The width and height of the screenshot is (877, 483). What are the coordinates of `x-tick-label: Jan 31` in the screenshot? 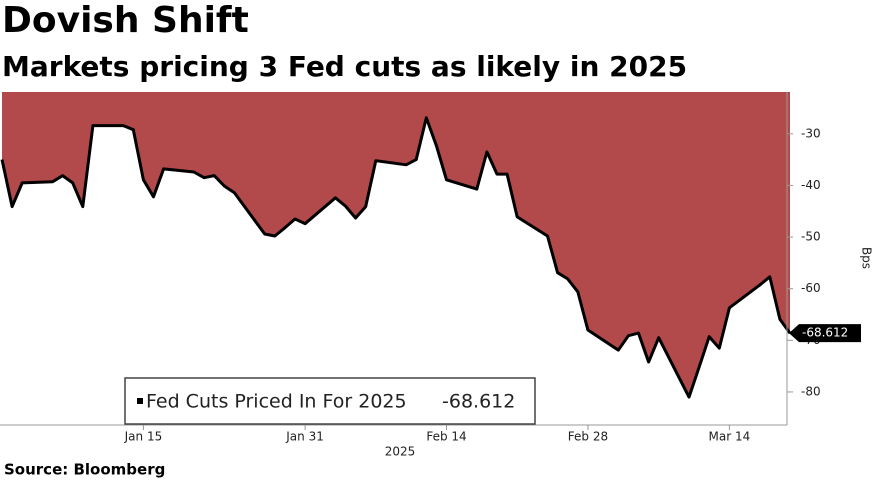 It's located at (304, 437).